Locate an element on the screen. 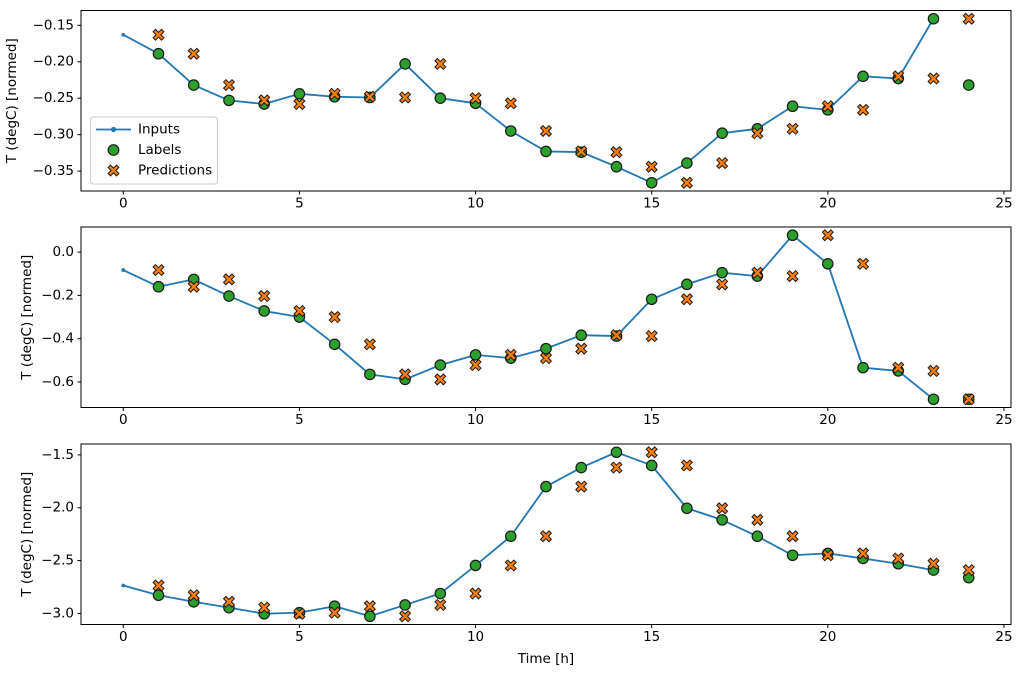 The width and height of the screenshot is (1023, 683). x-tick-label: 5 is located at coordinates (299, 420).